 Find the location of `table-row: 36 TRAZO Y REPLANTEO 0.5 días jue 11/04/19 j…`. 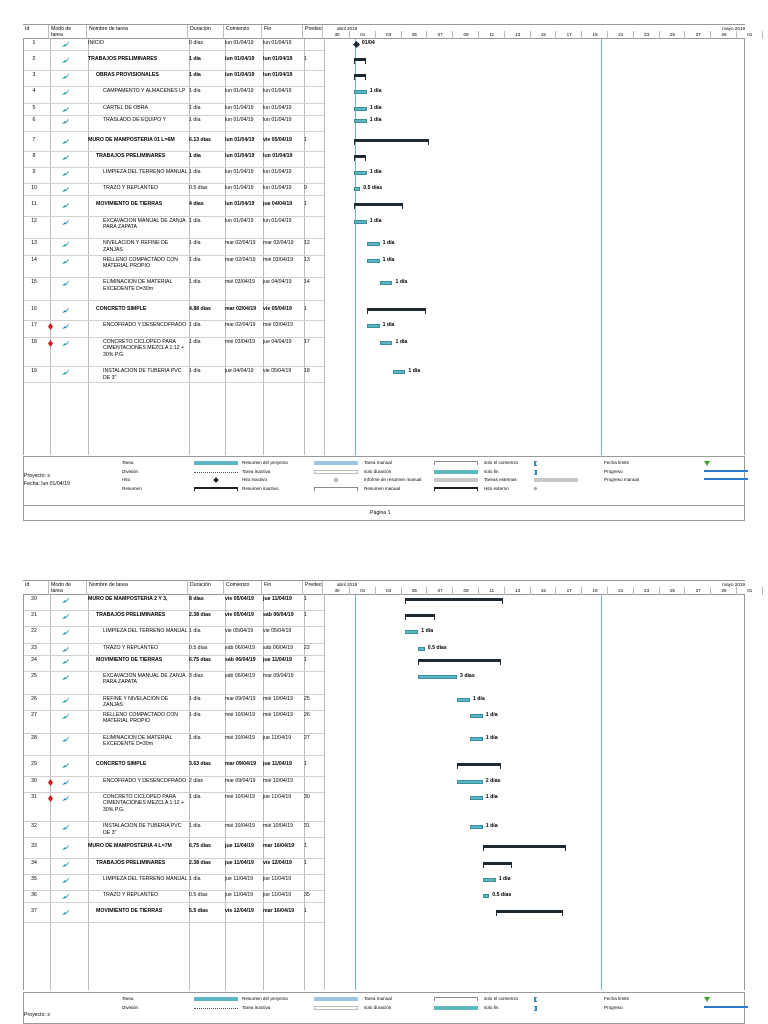

table-row: 36 TRAZO Y REPLANTEO 0.5 días jue 11/04/19 j… is located at coordinates (174, 897).